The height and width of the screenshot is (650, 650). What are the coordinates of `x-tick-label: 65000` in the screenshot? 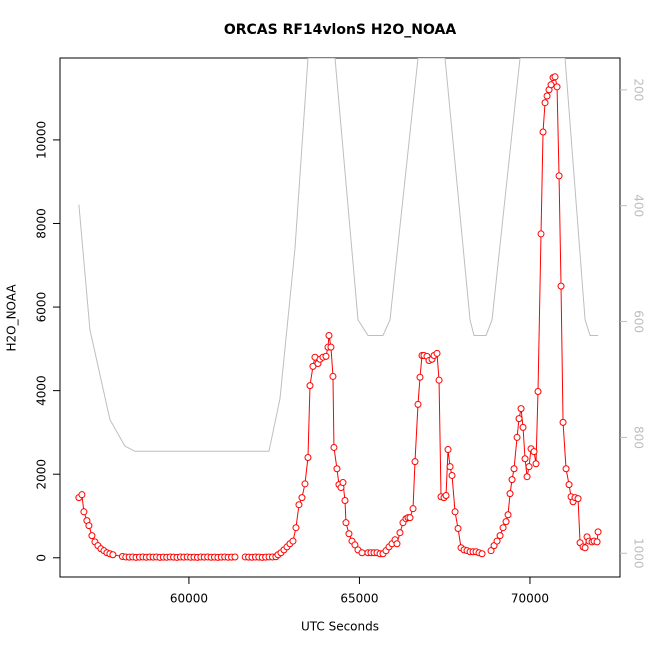 It's located at (359, 599).